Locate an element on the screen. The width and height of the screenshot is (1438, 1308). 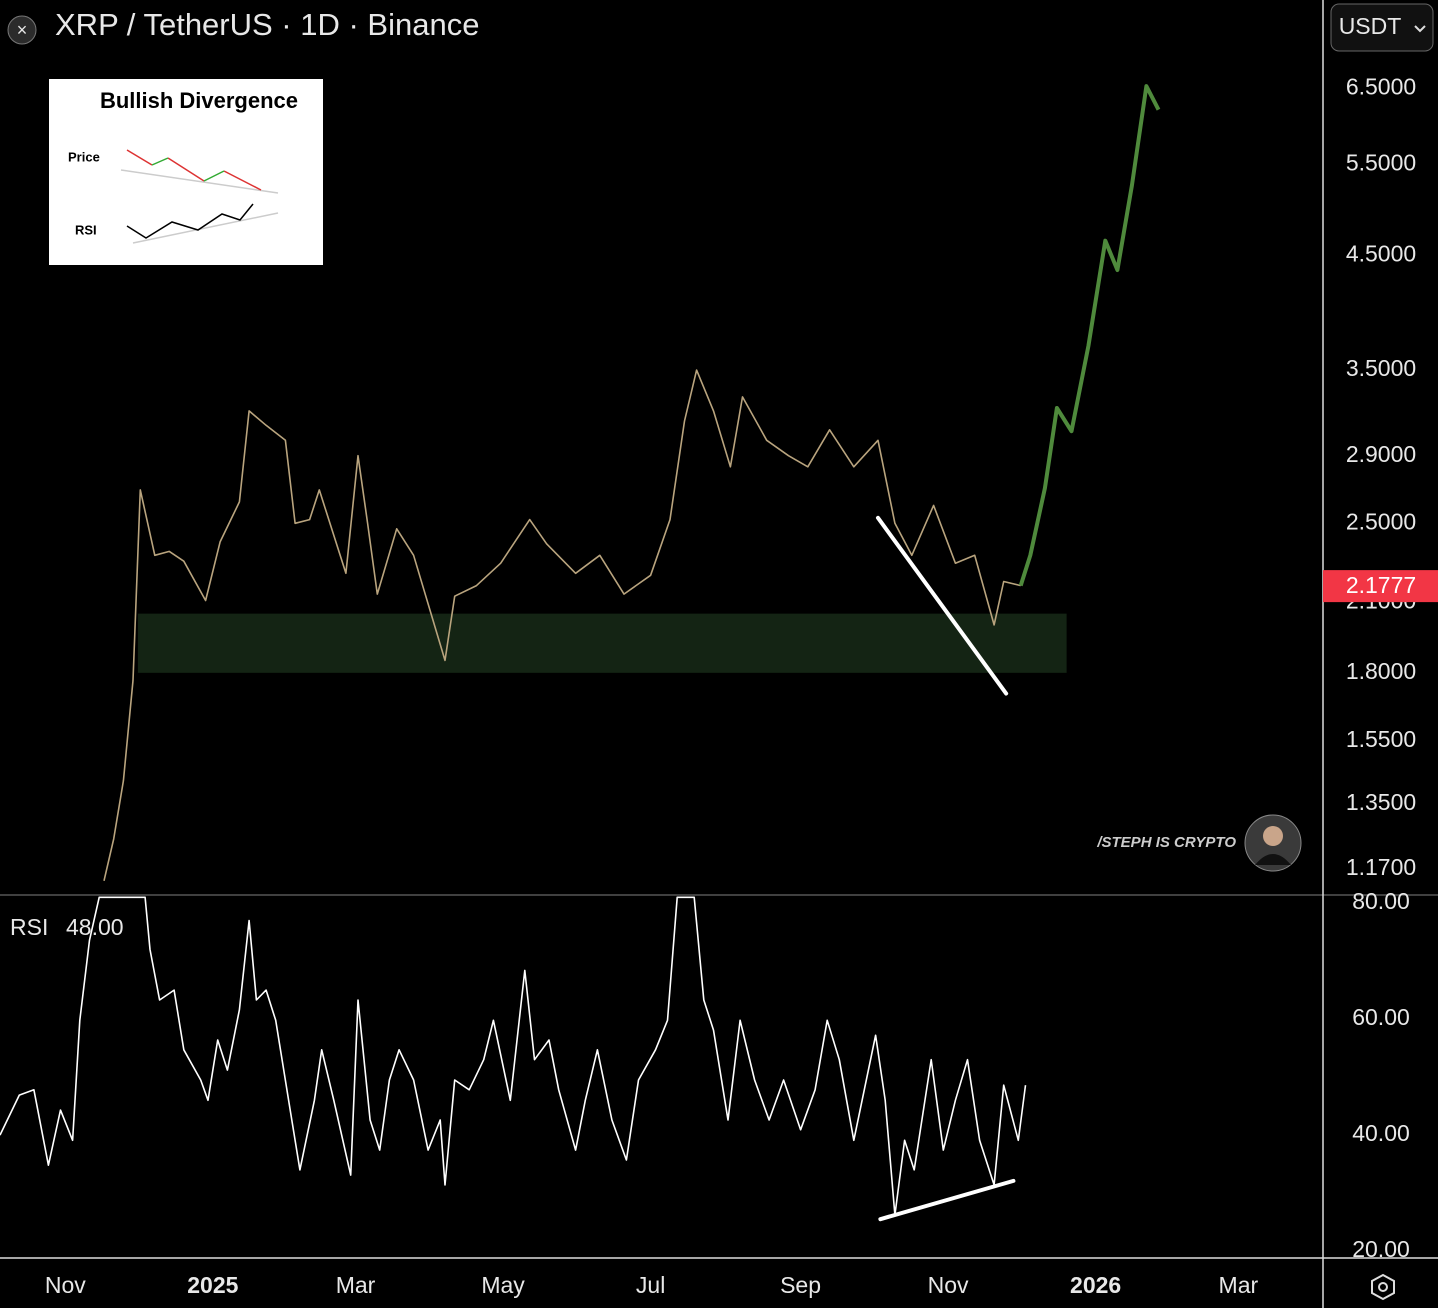
inset-title: Bullish Divergence is located at coordinates (199, 100).